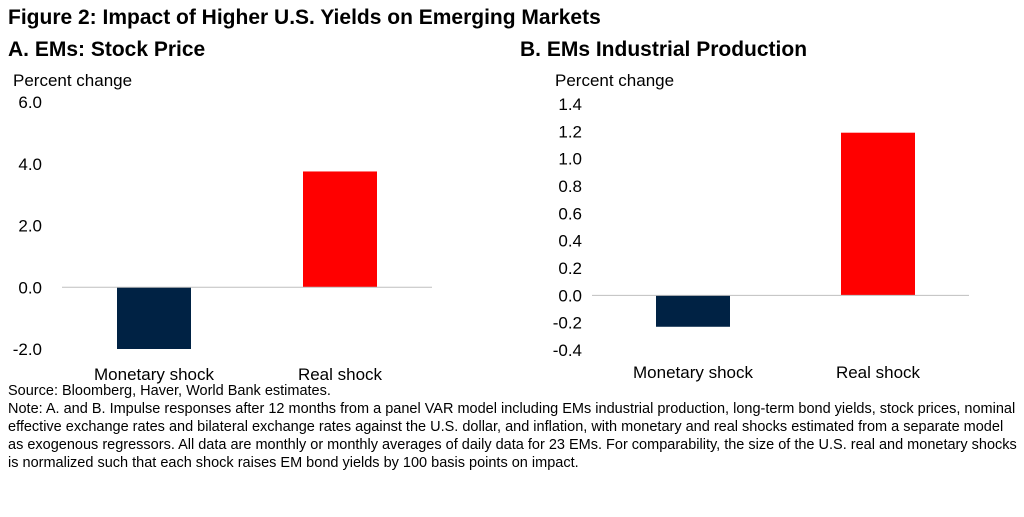  I want to click on y-tick-label: 0.8, so click(570, 186).